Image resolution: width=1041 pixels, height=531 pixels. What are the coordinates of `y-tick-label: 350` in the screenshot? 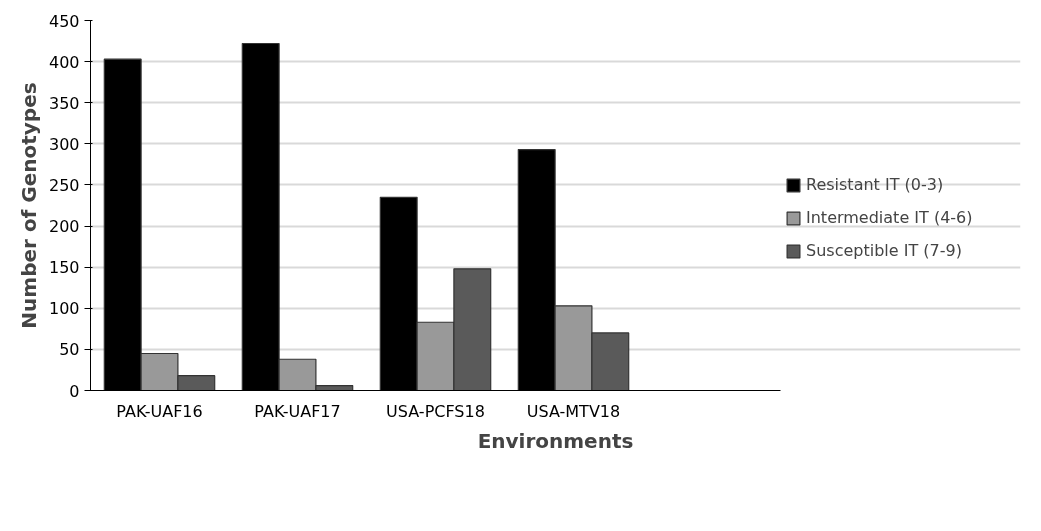 It's located at (64, 103).